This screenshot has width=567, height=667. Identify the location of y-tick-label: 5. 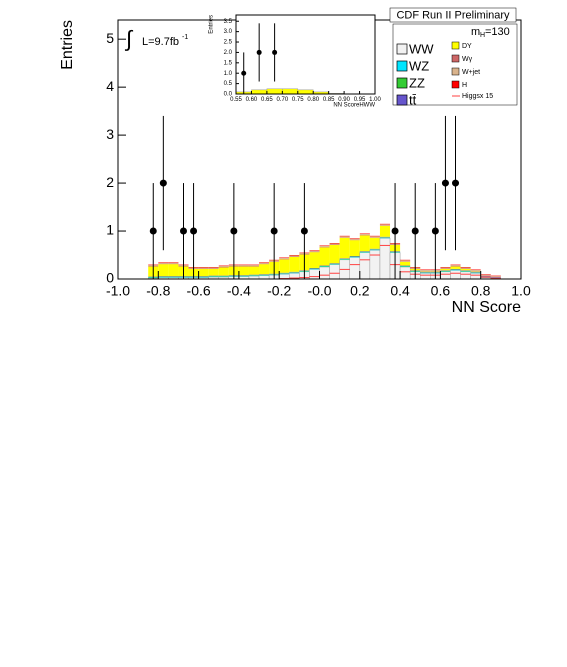
(110, 38).